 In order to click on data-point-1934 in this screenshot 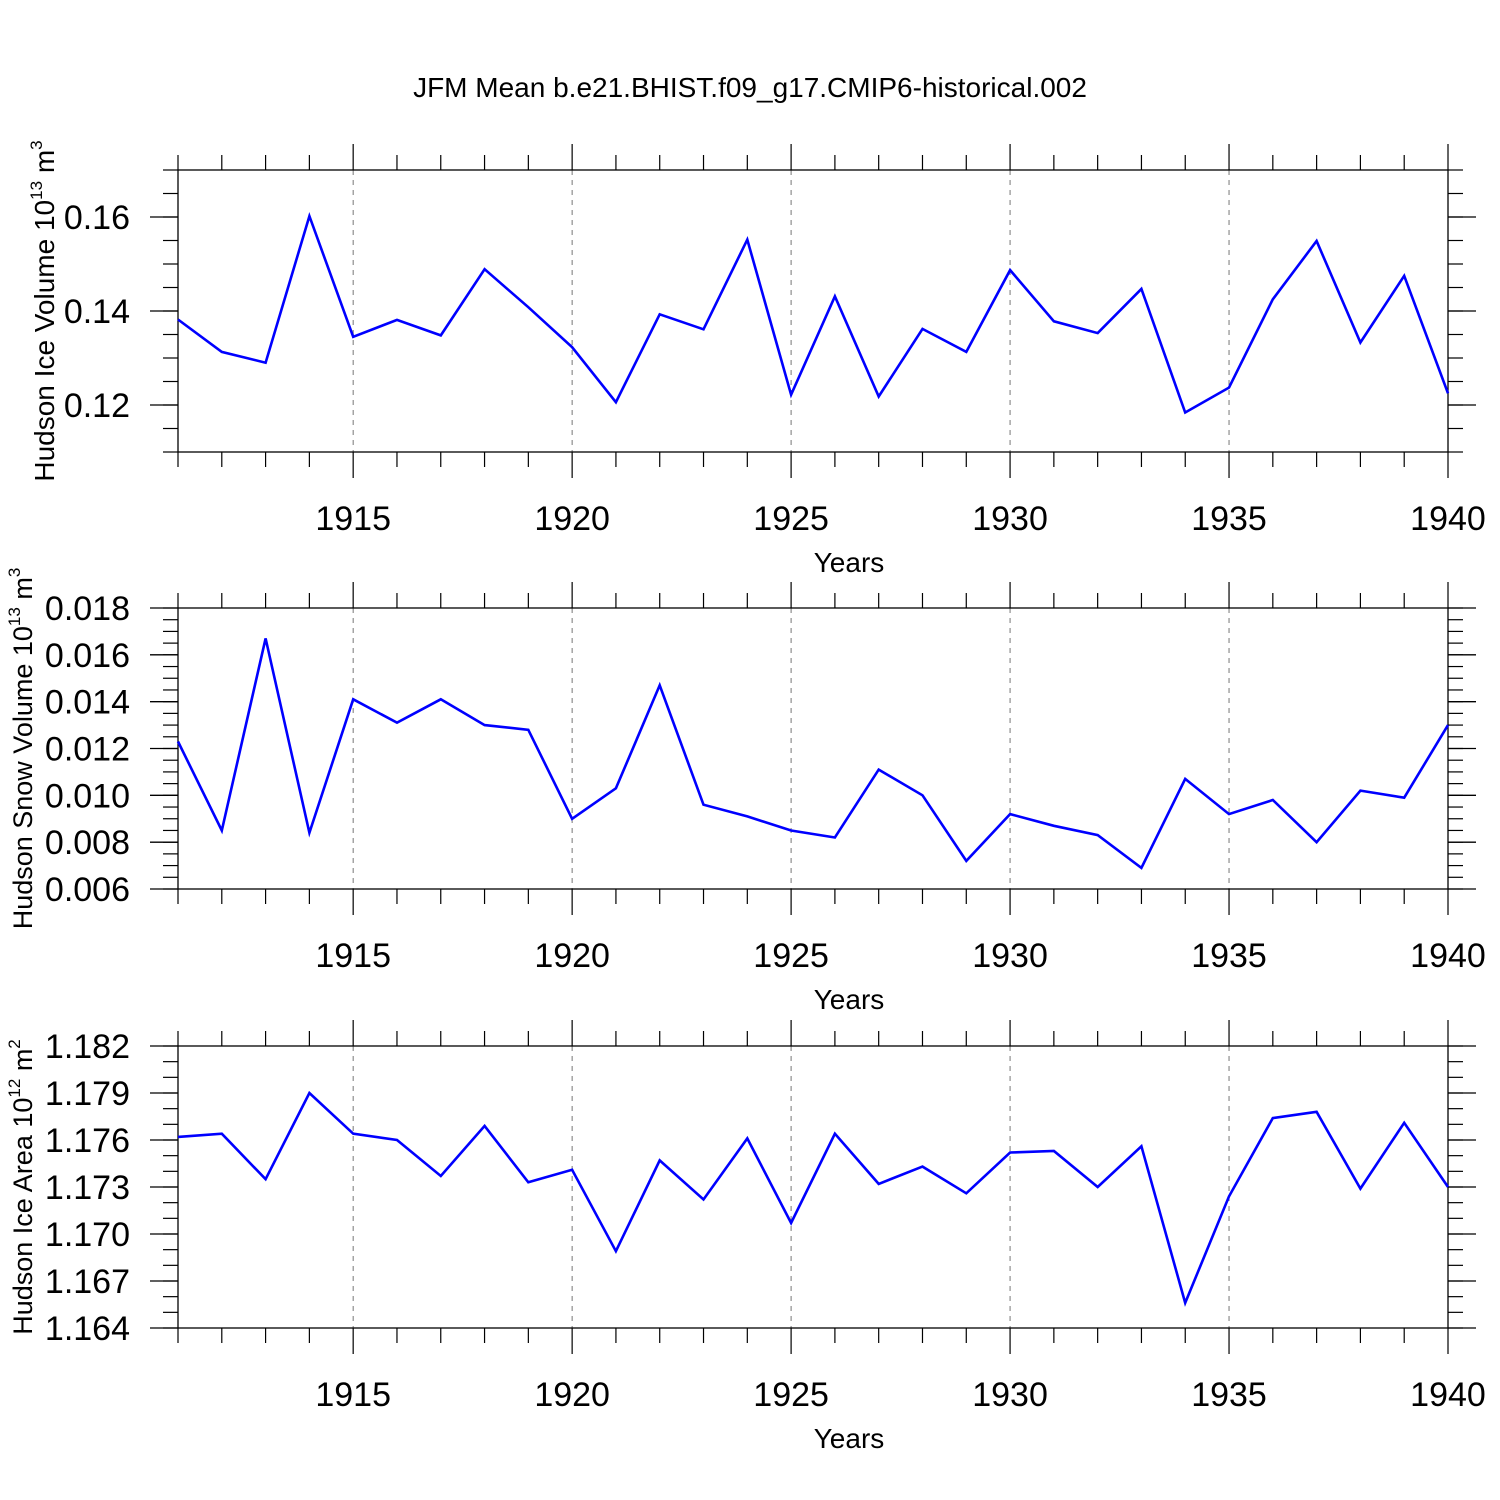, I will do `click(1185, 1303)`.